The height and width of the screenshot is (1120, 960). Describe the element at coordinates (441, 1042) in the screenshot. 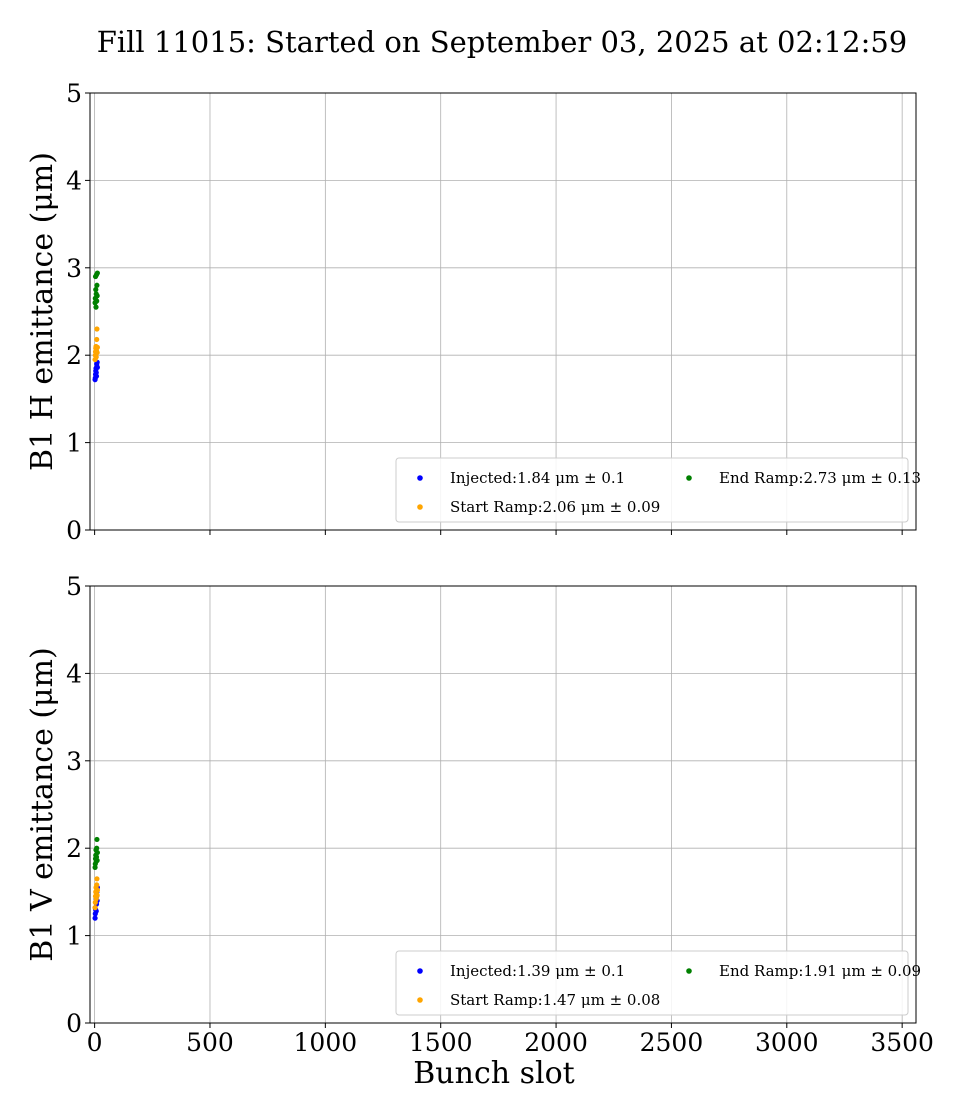

I see `x-tick-label: 1500` at that location.